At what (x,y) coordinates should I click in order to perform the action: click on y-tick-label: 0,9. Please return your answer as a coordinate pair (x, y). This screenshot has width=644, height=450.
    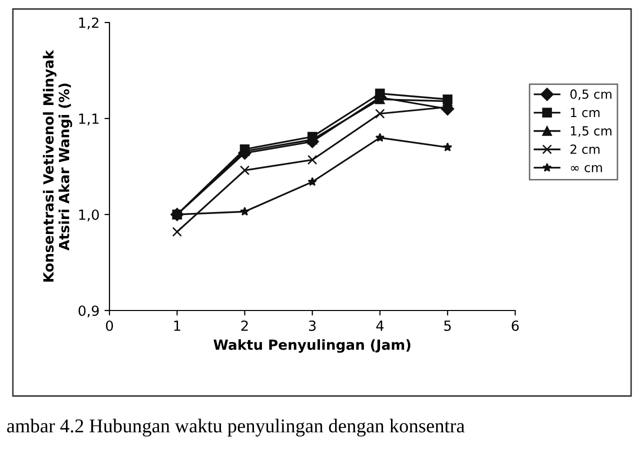
    Looking at the image, I should click on (88, 311).